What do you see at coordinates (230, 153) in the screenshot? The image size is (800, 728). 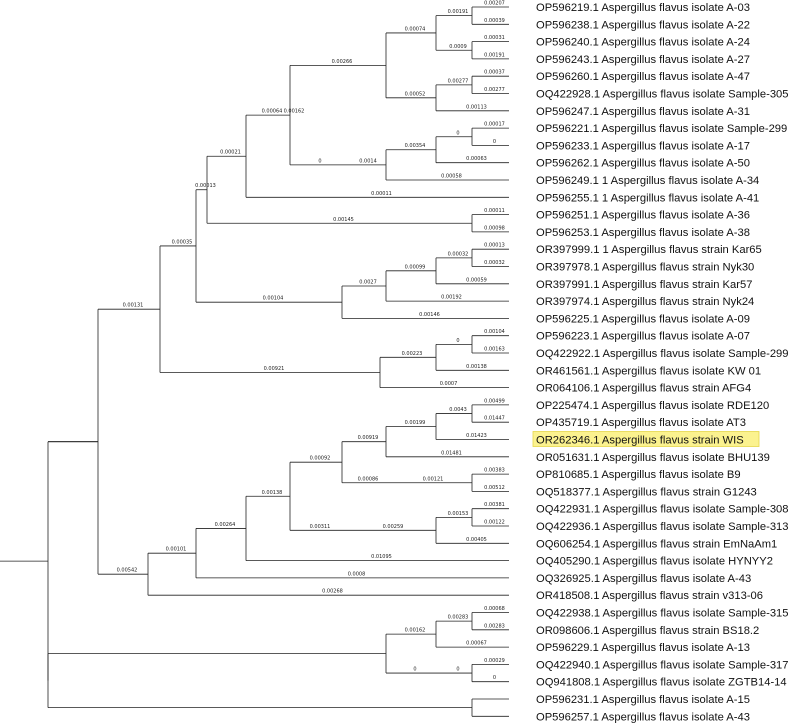 I see `branch-length-label: 0.00021` at bounding box center [230, 153].